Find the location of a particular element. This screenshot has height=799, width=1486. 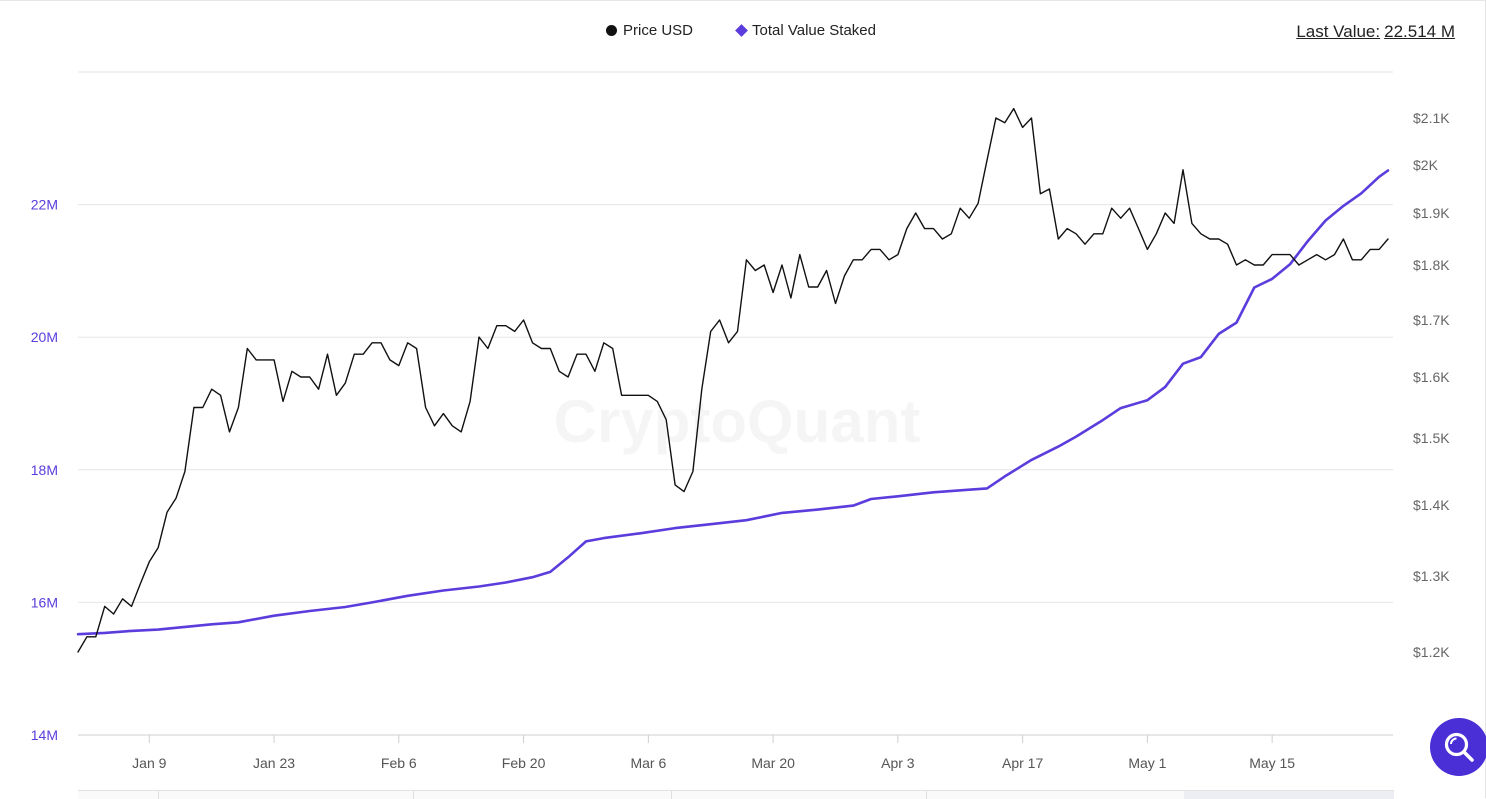

chart-legend: Price USD Total Value Staked is located at coordinates (743, 30).